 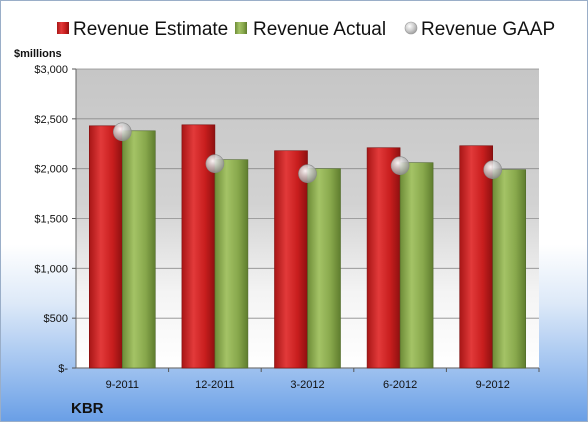 I want to click on y-tick-label: $3,000, so click(x=51, y=70).